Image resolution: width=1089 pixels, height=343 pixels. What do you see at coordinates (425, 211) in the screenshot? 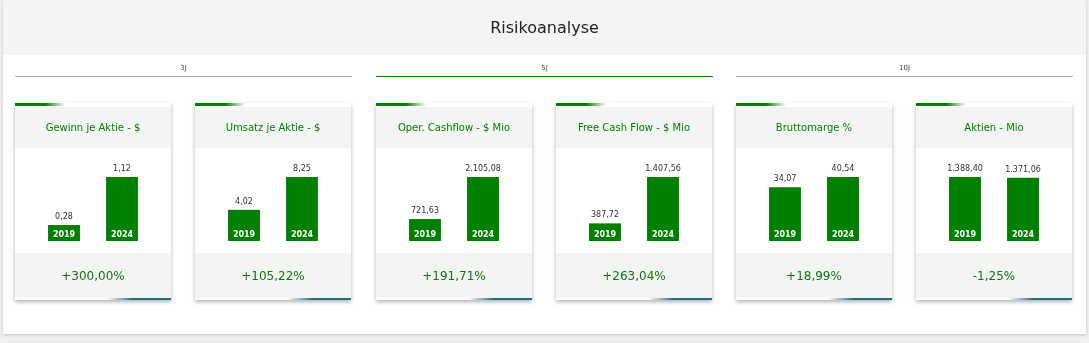
I see `data-label: 721,63` at bounding box center [425, 211].